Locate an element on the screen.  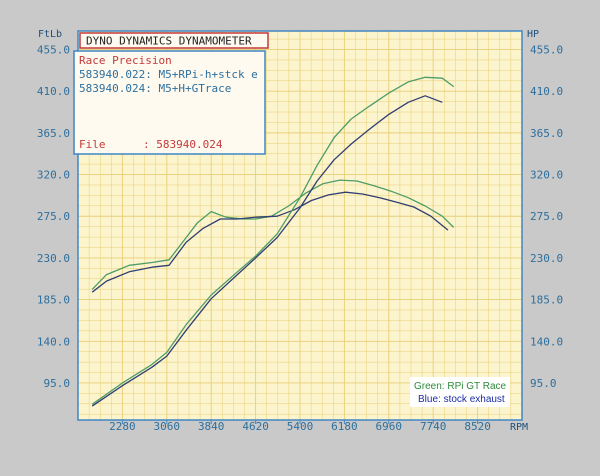
run-line-1: 583940.022: M5+RPi-h+stck e is located at coordinates (168, 74).